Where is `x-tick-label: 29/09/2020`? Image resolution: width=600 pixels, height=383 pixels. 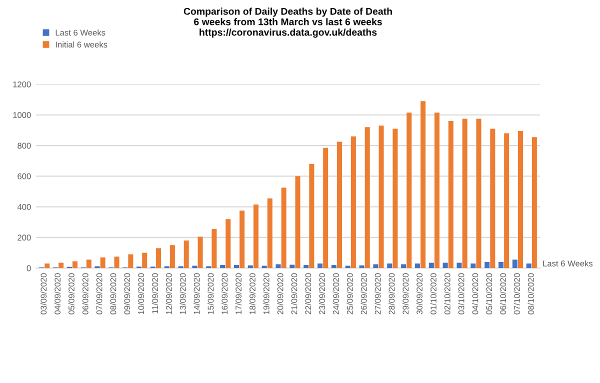 x-tick-label: 29/09/2020 is located at coordinates (405, 293).